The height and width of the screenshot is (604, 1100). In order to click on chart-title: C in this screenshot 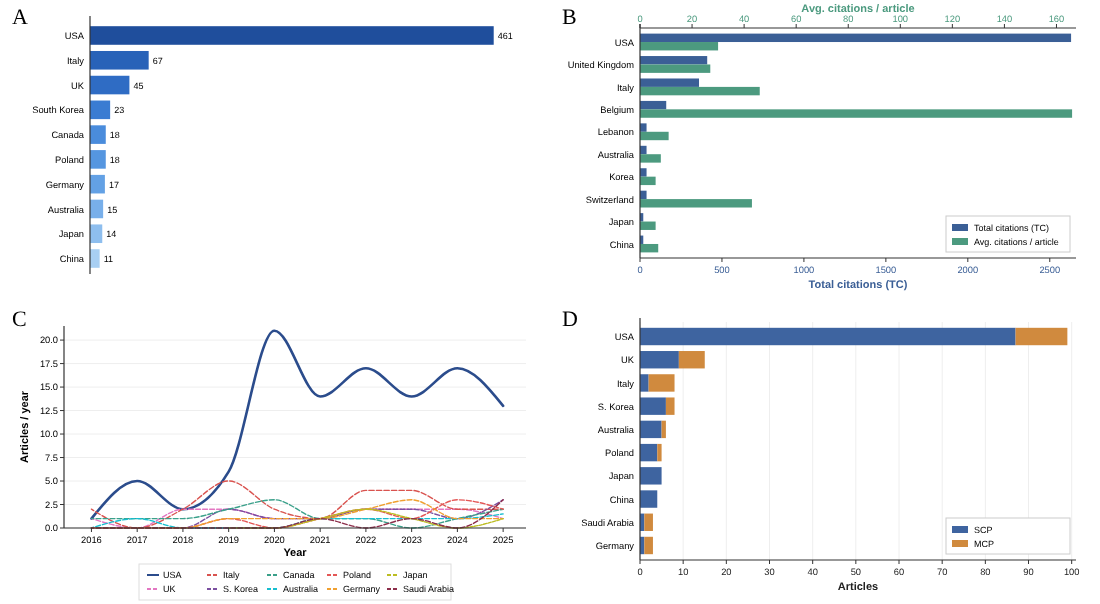, I will do `click(19, 320)`.